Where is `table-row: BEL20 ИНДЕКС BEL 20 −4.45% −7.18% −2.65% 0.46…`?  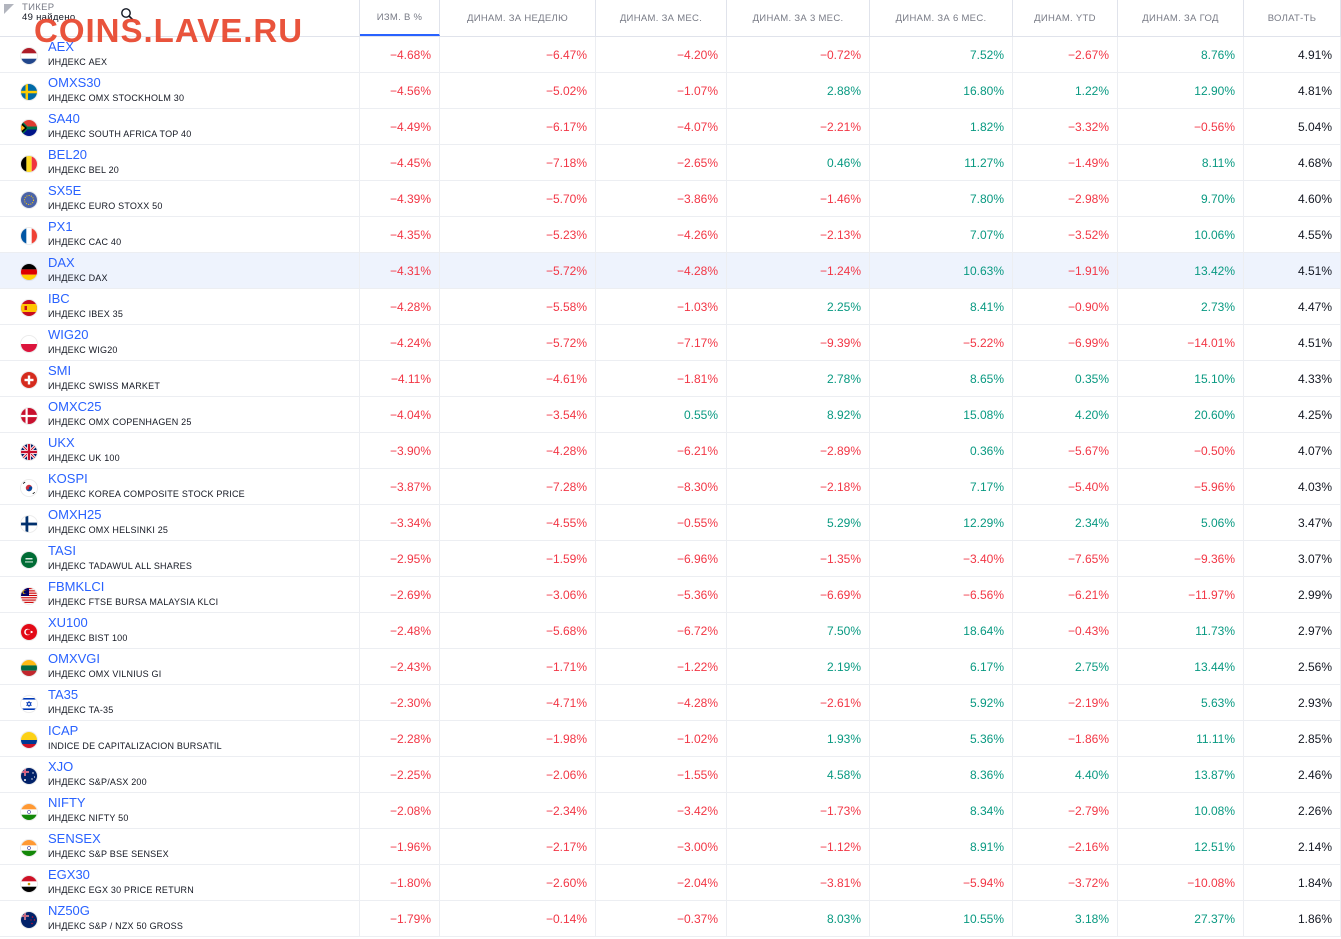
table-row: BEL20 ИНДЕКС BEL 20 −4.45% −7.18% −2.65% 0.46… is located at coordinates (670, 163).